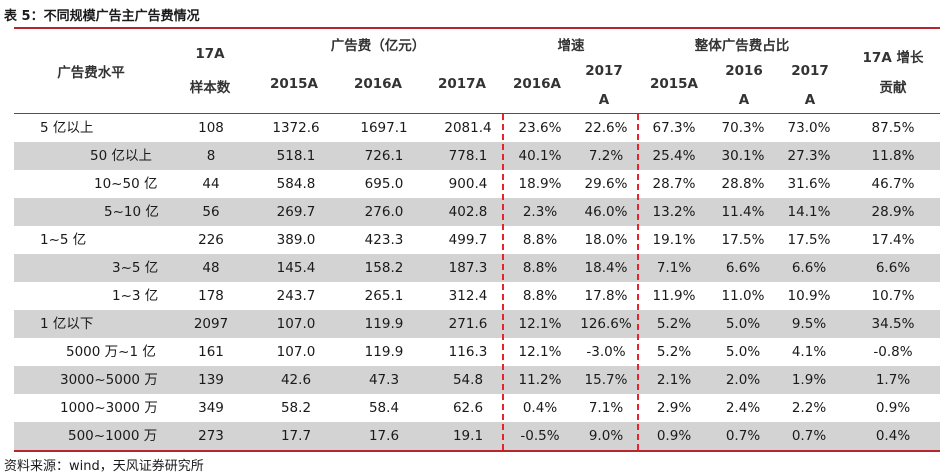  Describe the element at coordinates (468, 324) in the screenshot. I see `cell-fee-2017: 271.6` at that location.